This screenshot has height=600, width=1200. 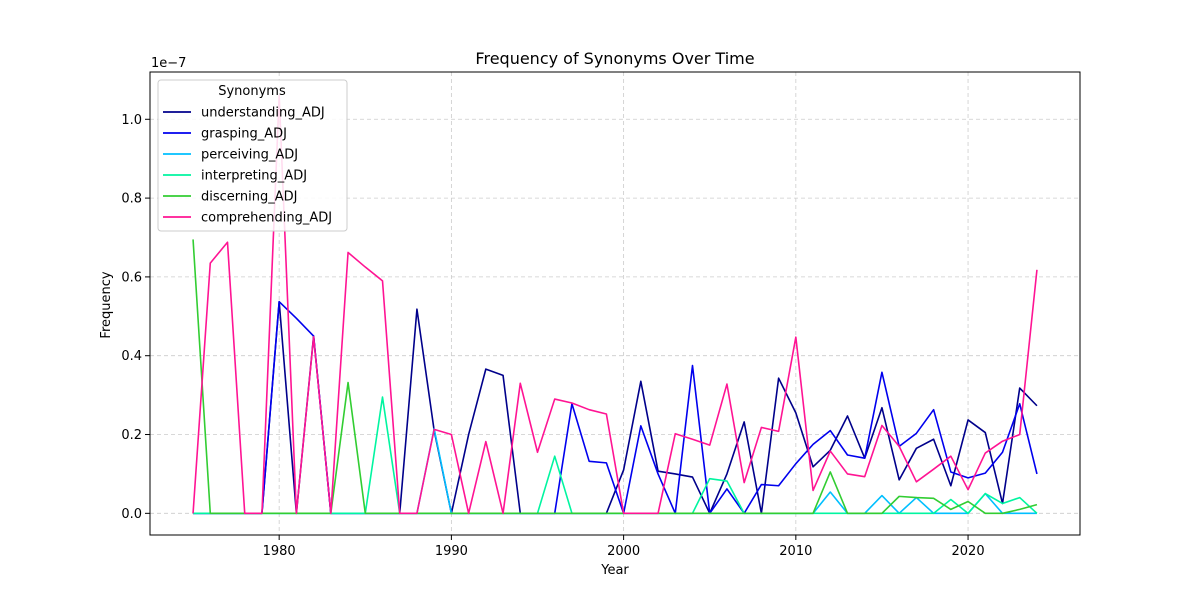 What do you see at coordinates (263, 113) in the screenshot?
I see `legend-label: understanding_ADJ` at bounding box center [263, 113].